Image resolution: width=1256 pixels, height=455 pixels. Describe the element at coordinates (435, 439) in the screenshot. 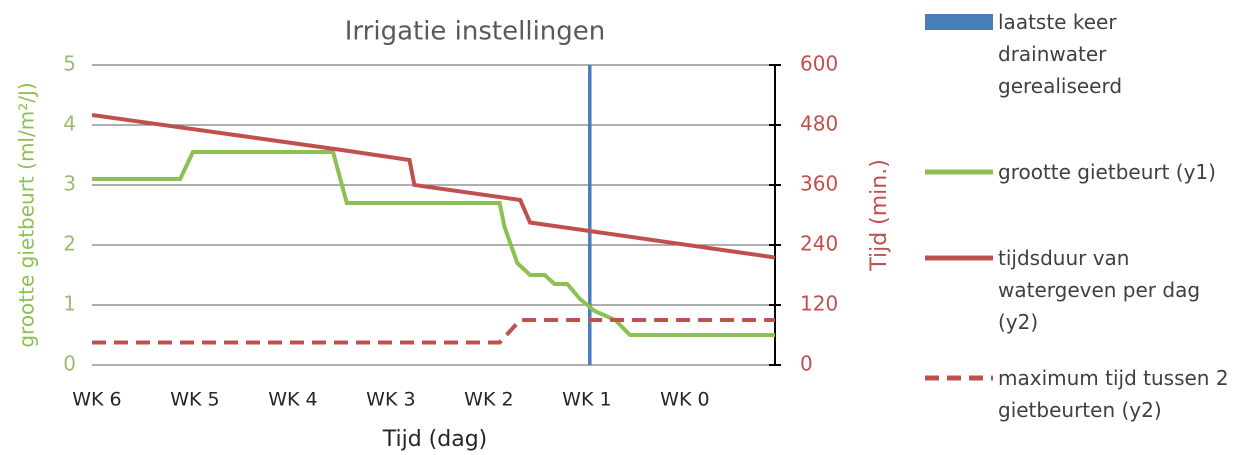

I see `x-axis-label: Tijd (dag)` at that location.